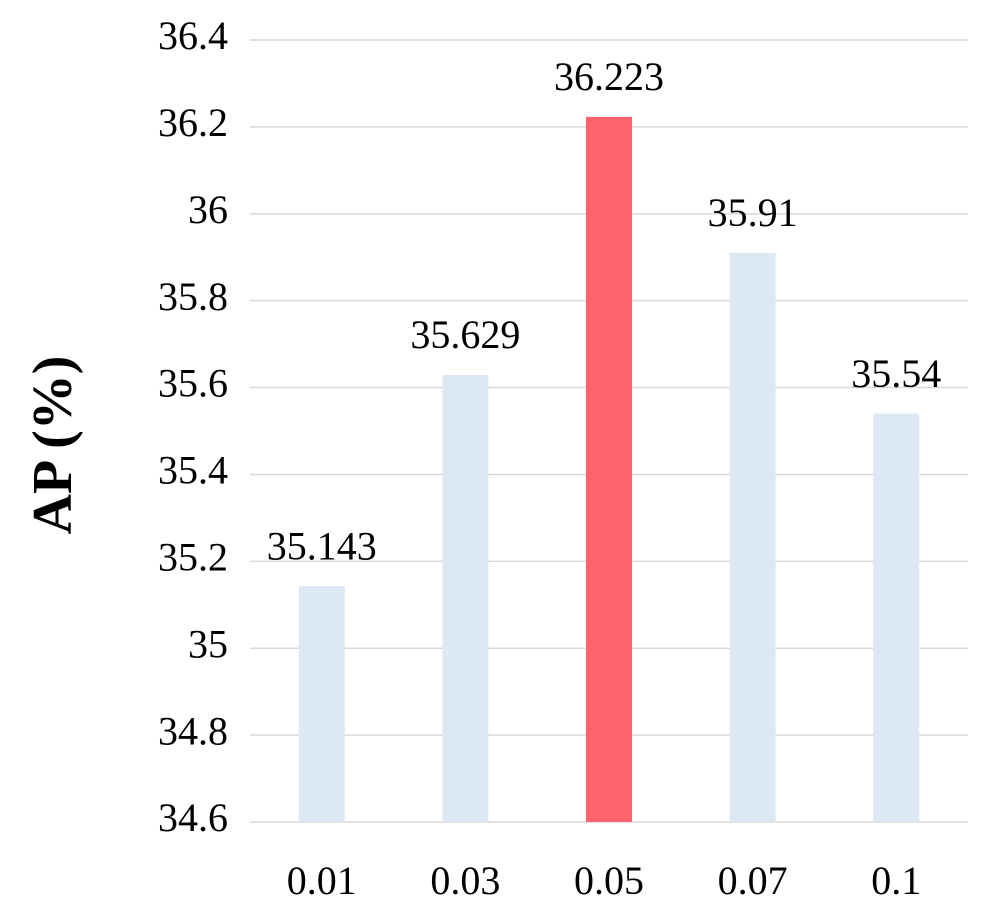 This screenshot has height=924, width=996. Describe the element at coordinates (322, 880) in the screenshot. I see `x-tick-label: 0.01` at that location.